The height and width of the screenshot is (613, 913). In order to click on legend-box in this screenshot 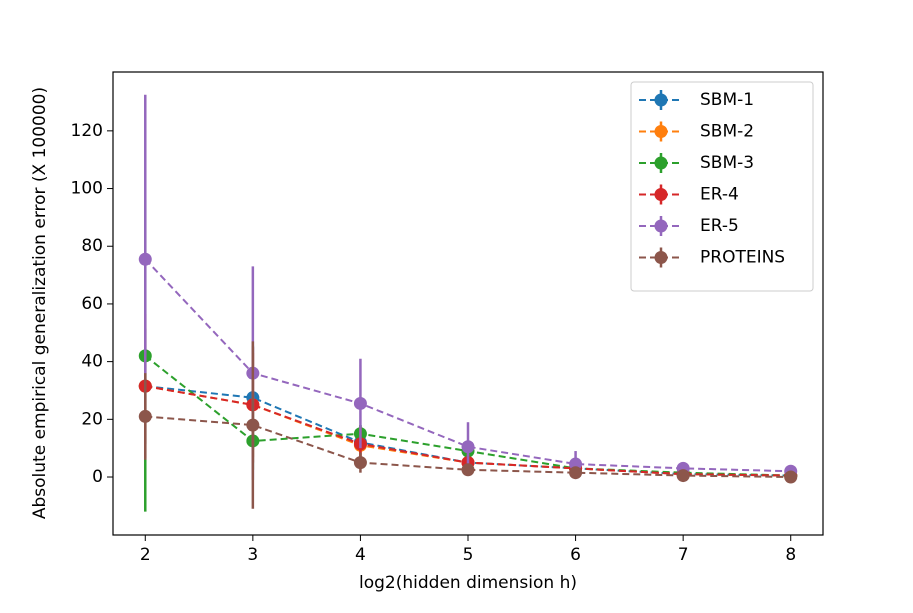, I will do `click(722, 186)`.